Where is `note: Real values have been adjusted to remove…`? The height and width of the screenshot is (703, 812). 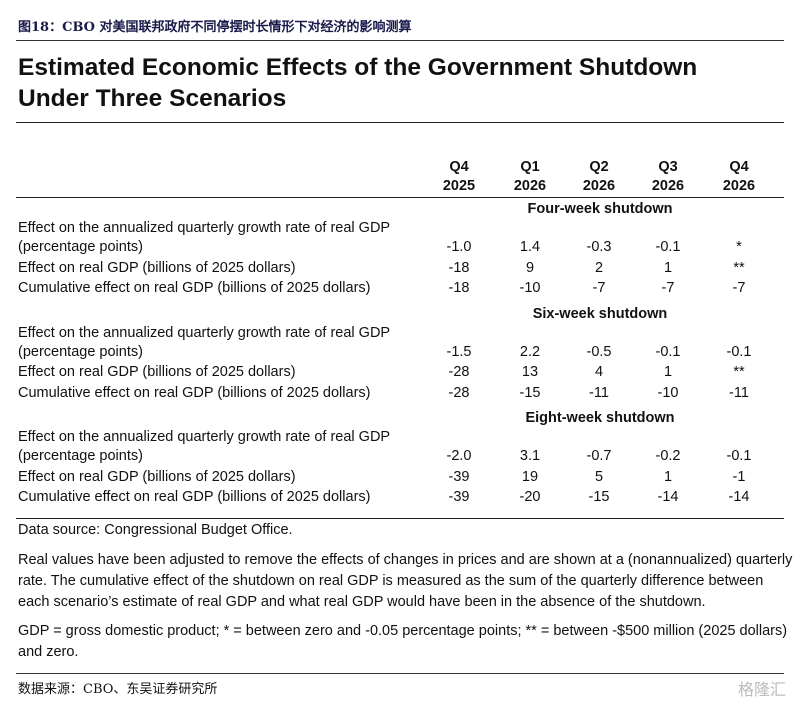
note: Real values have been adjusted to remove… is located at coordinates (405, 581).